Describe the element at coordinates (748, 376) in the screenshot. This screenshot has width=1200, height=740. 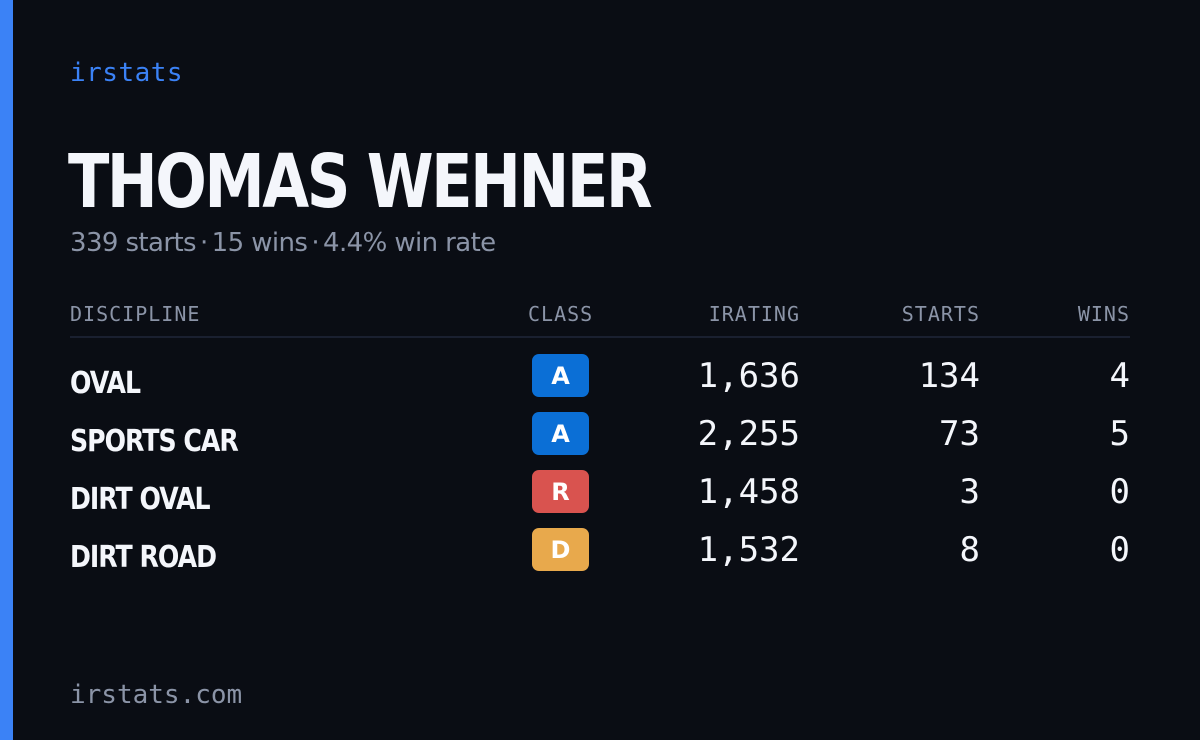
I see `irating-value: 1,636` at that location.